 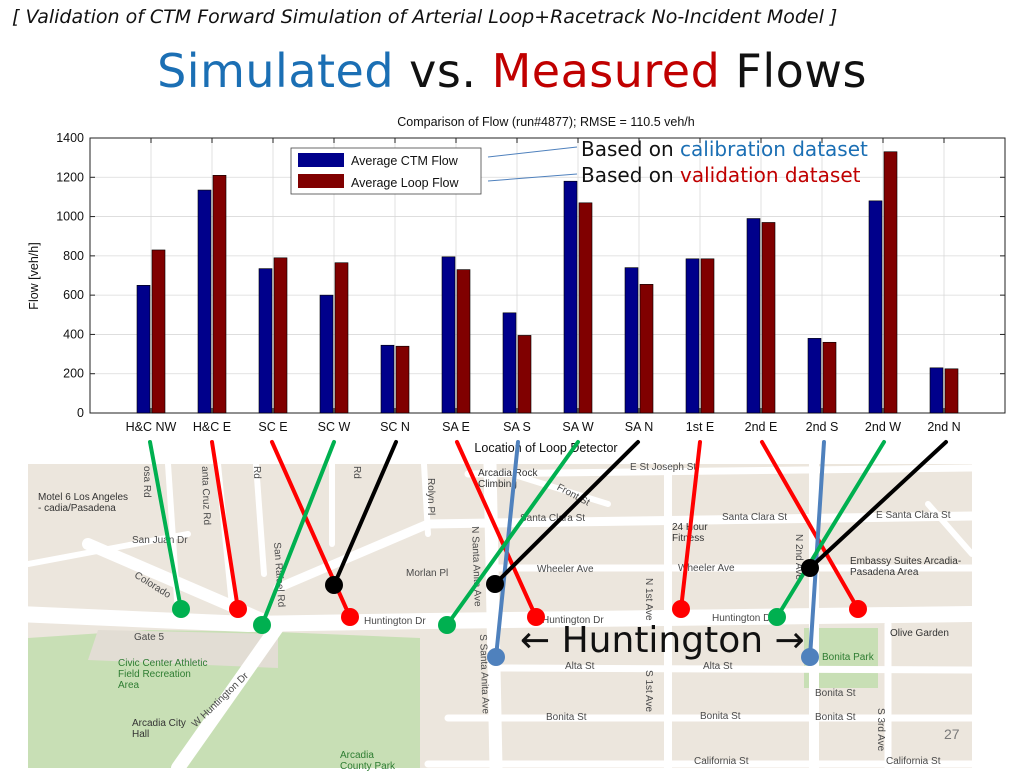 What do you see at coordinates (573, 620) in the screenshot?
I see `street-huntington-2: Huntington Dr` at bounding box center [573, 620].